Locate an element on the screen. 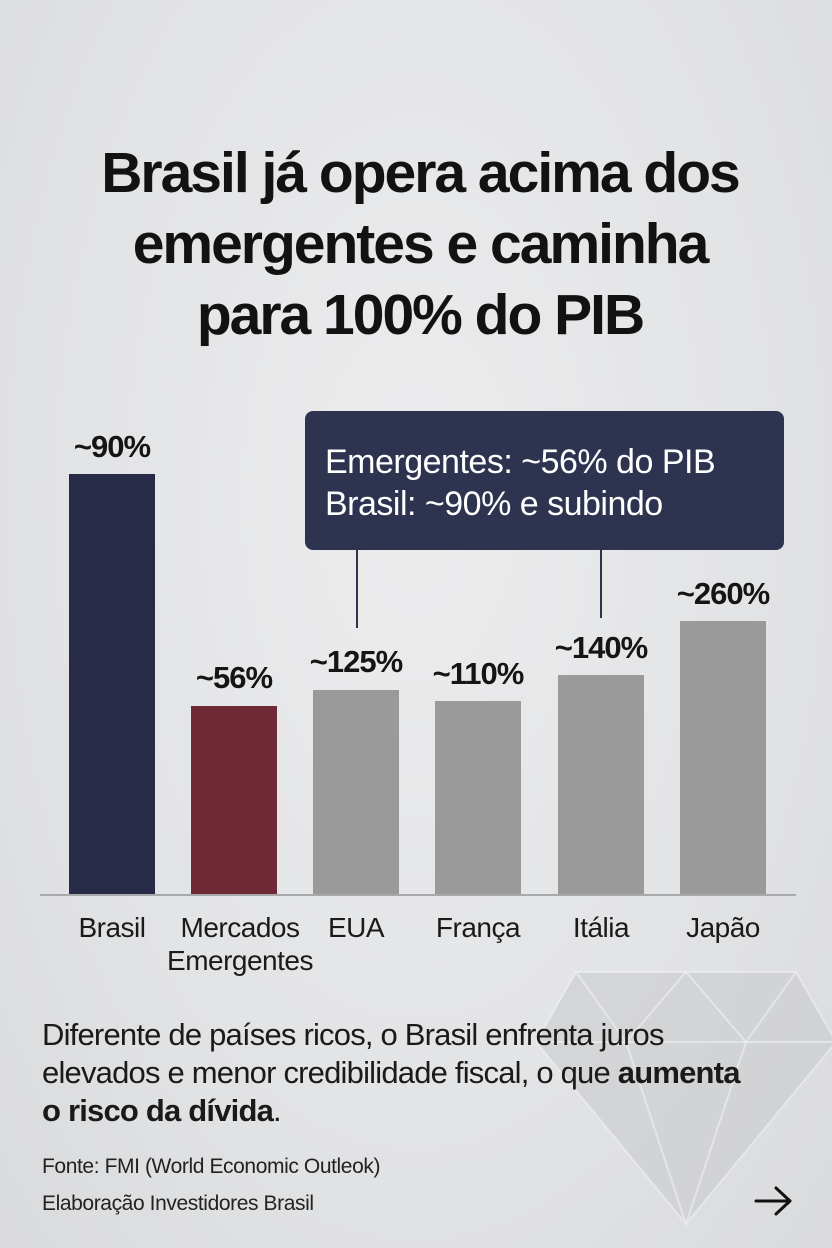 The image size is (832, 1248). category-label-5: Japão is located at coordinates (723, 927).